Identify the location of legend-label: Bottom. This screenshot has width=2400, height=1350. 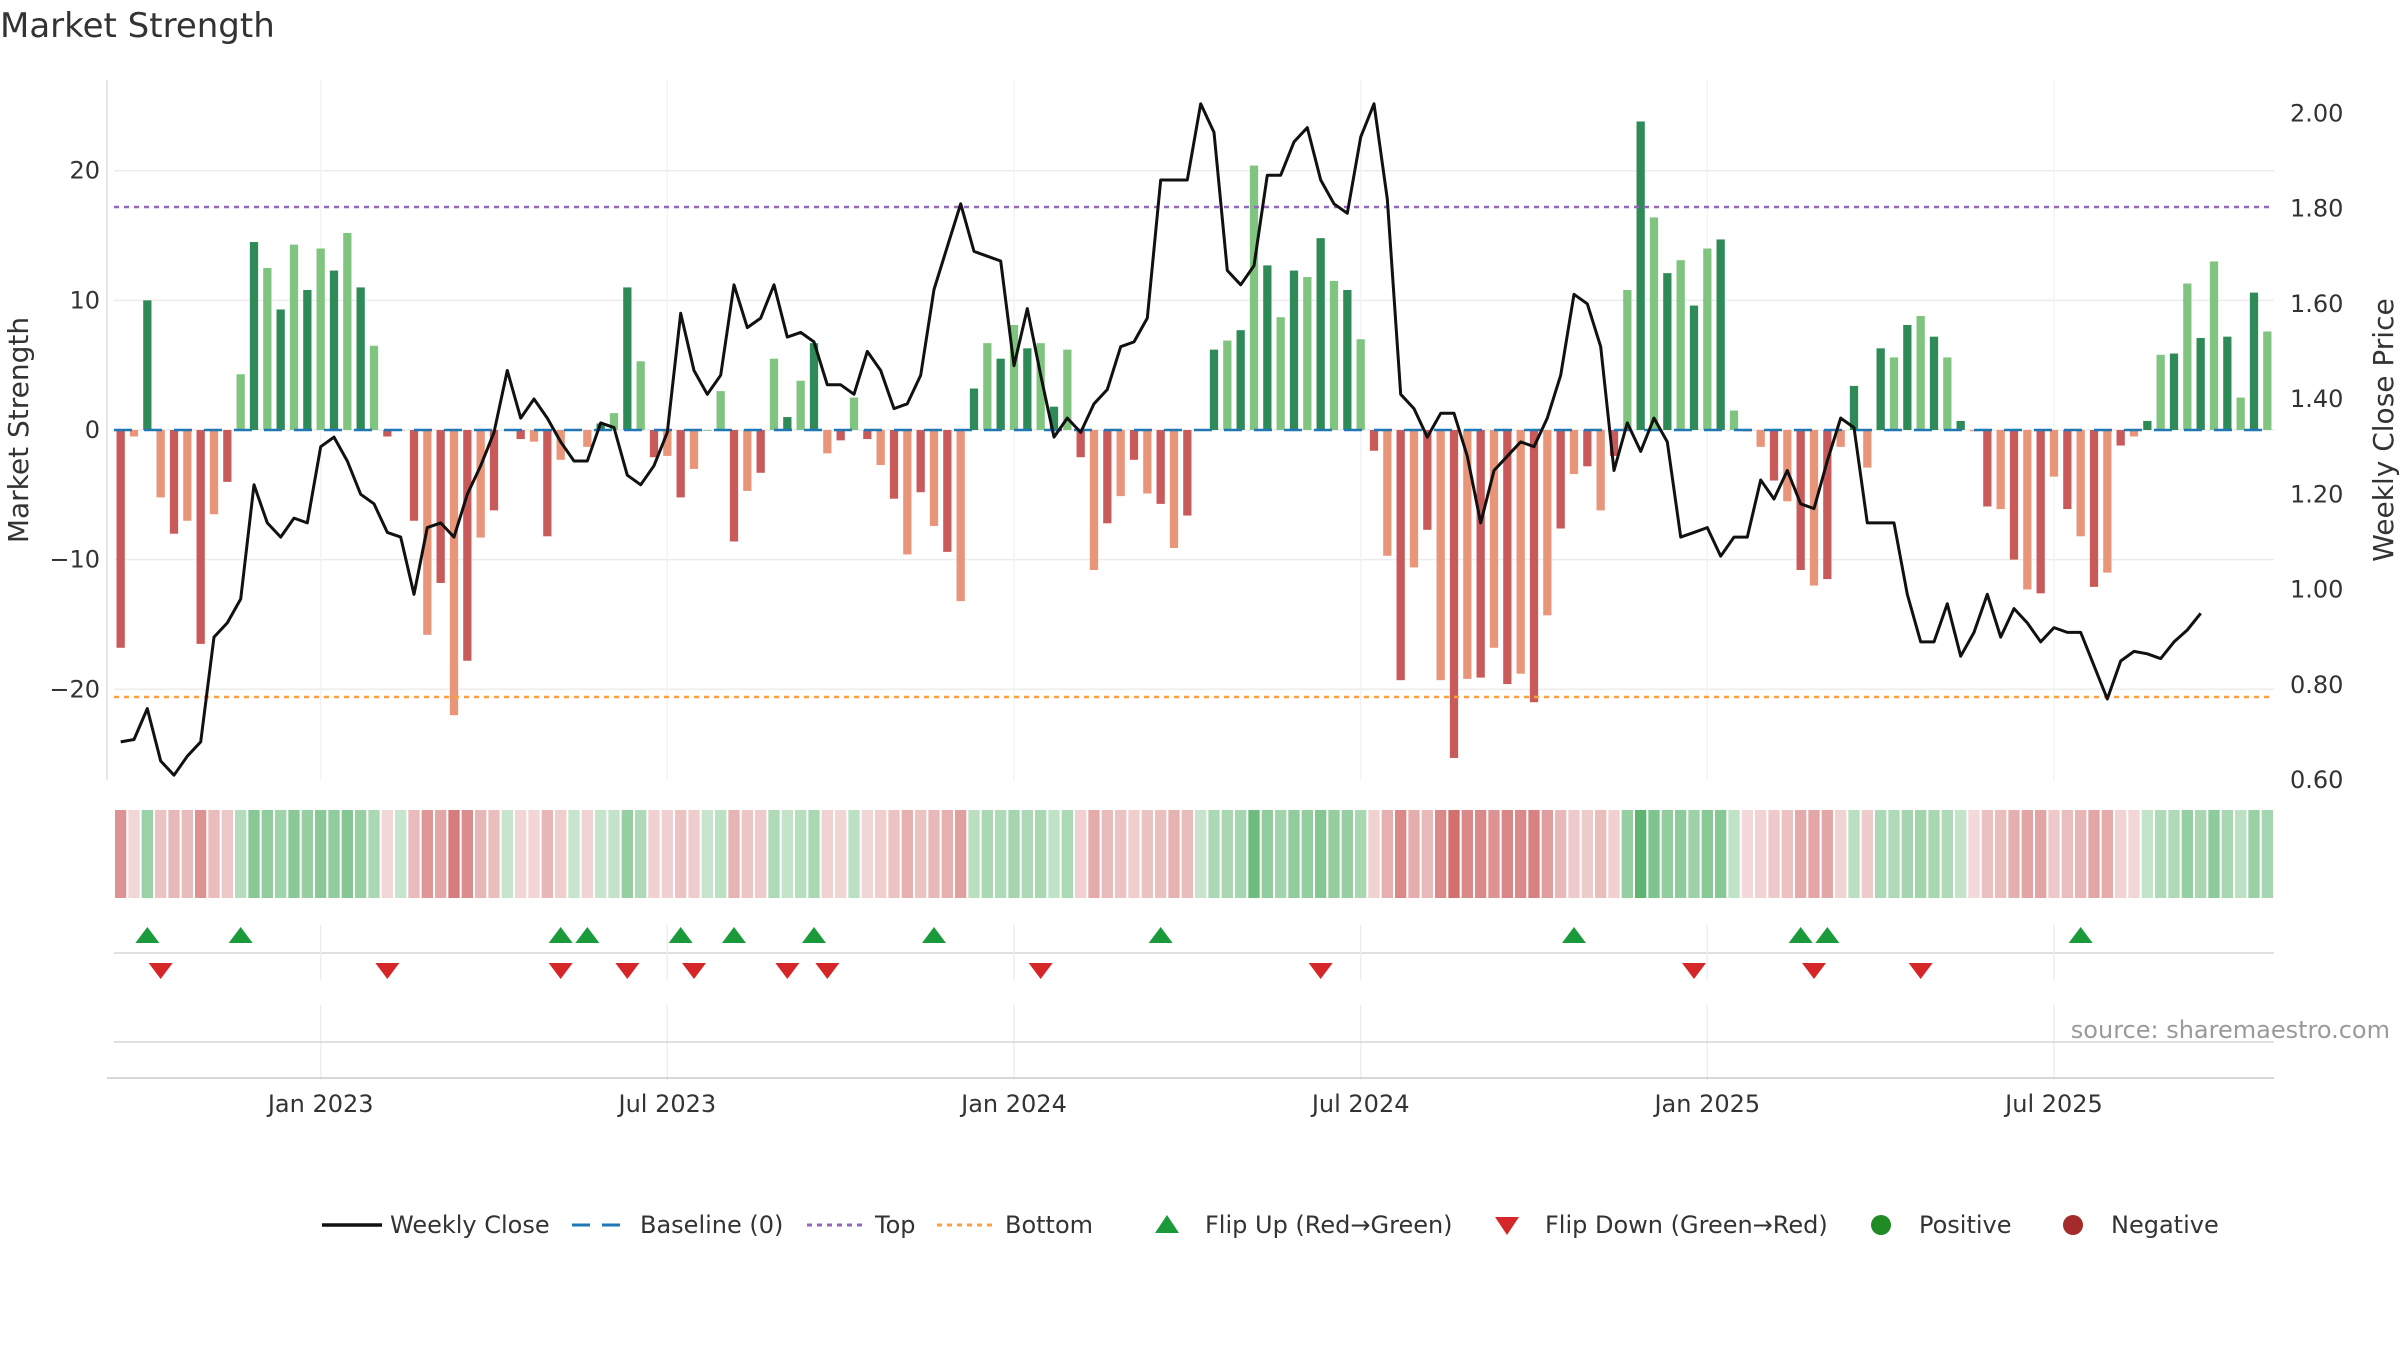
(1049, 1225).